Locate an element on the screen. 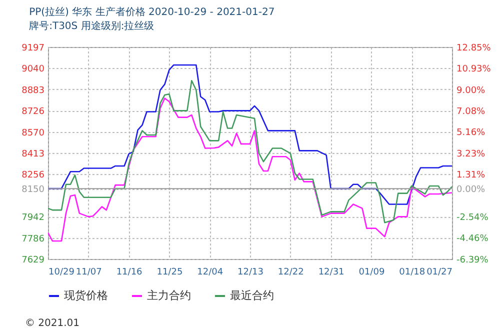  x-tick-label: 11/16 is located at coordinates (129, 273).